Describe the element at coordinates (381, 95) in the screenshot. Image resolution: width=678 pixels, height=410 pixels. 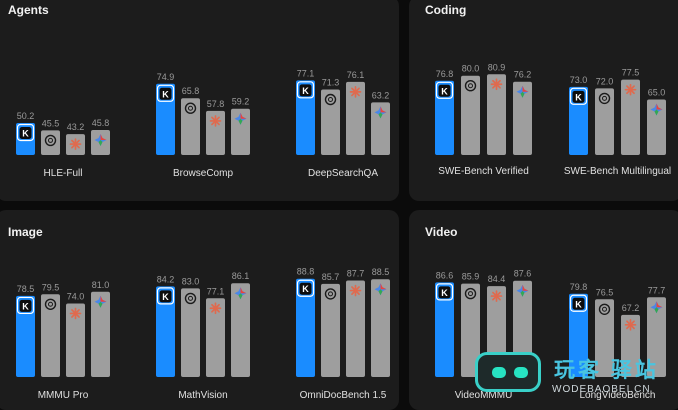
I see `bar-value-label: 63.2` at that location.